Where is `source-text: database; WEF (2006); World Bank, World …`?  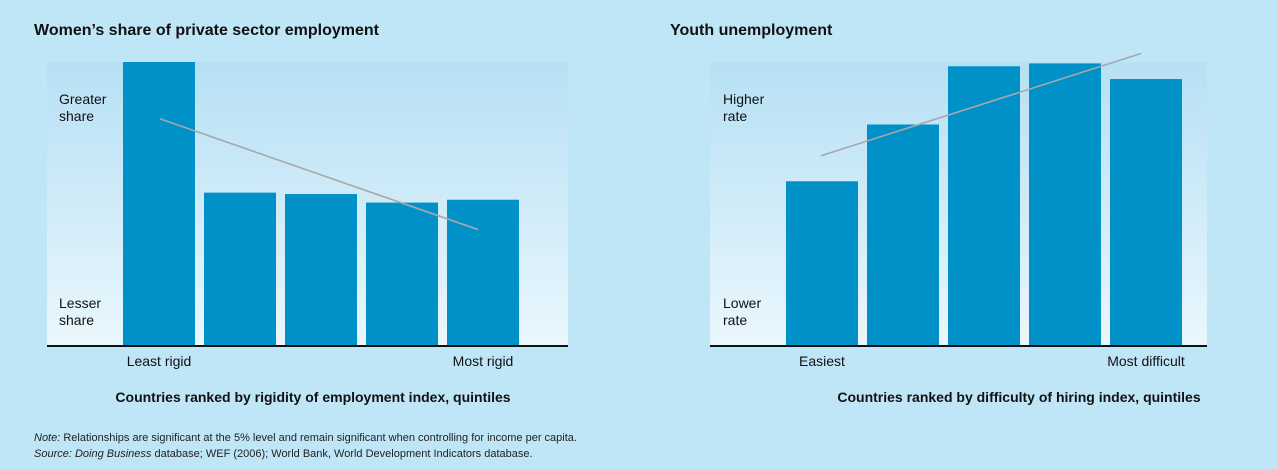 source-text: database; WEF (2006); World Bank, World … is located at coordinates (342, 454).